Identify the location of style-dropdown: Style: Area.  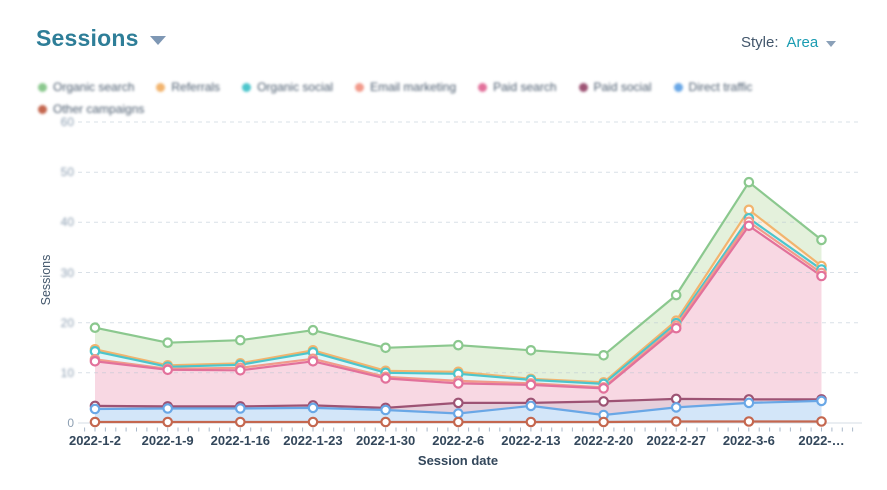
(789, 42).